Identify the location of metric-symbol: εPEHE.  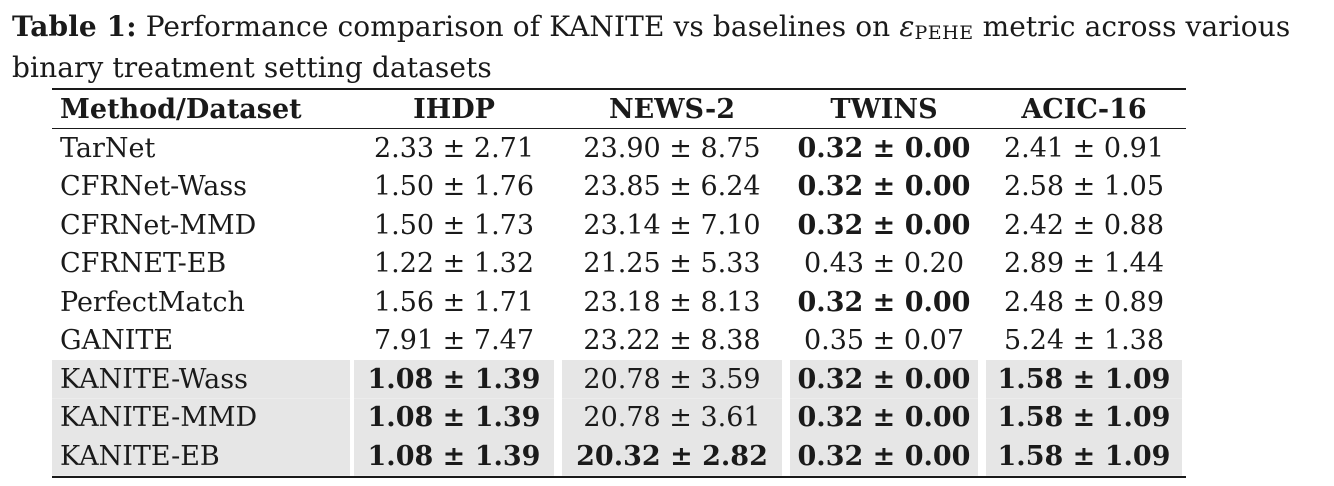
(936, 27).